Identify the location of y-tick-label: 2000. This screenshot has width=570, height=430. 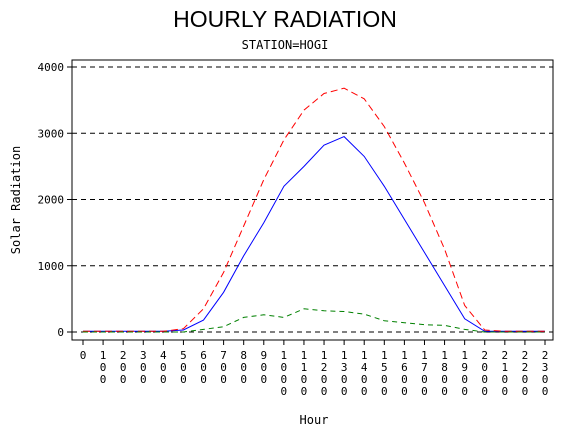
(51, 200).